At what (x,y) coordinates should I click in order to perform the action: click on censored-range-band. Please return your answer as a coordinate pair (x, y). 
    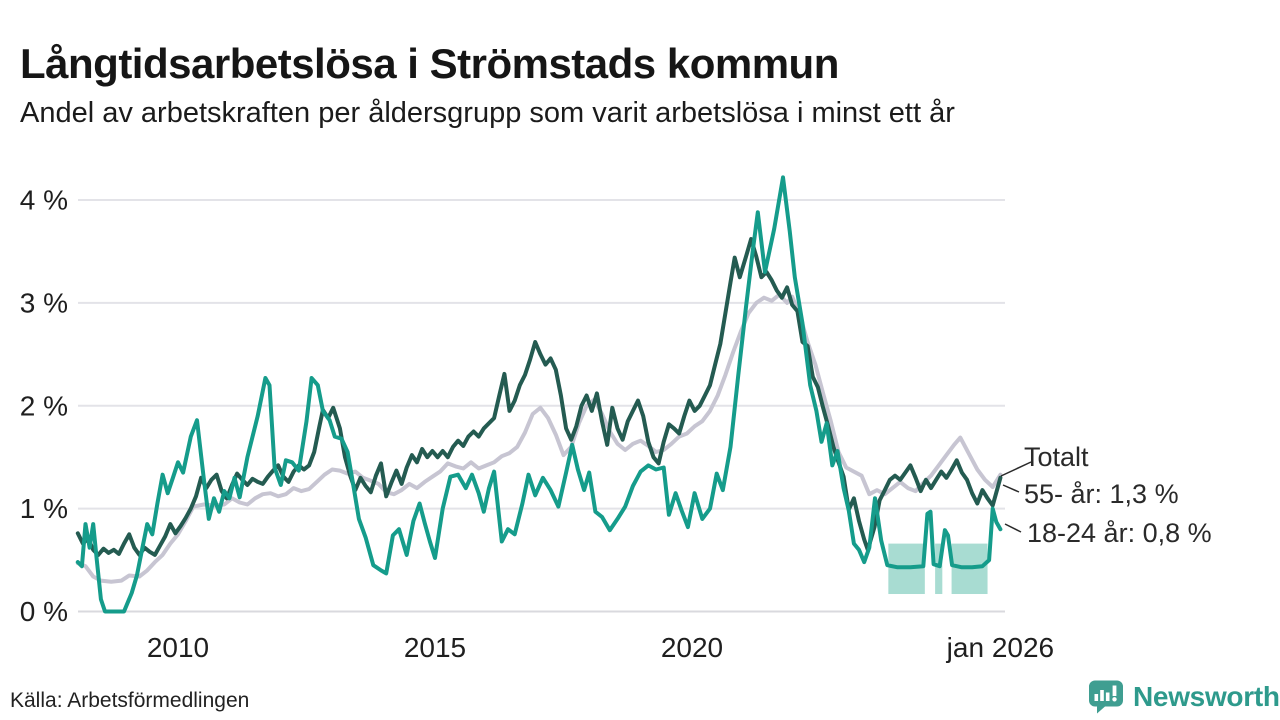
    Looking at the image, I should click on (939, 569).